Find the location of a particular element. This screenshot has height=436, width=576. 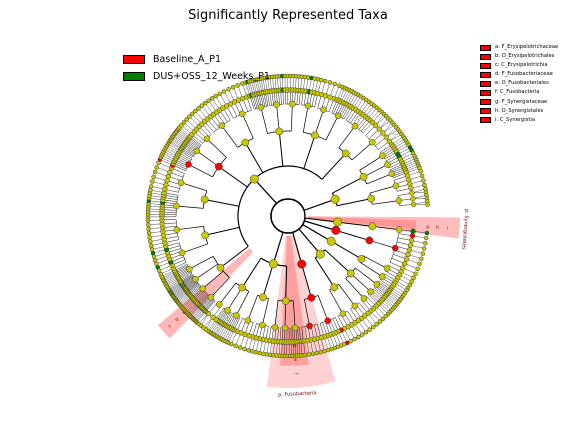

key-label: d: F_Fusobacteriaceae is located at coordinates (524, 74).